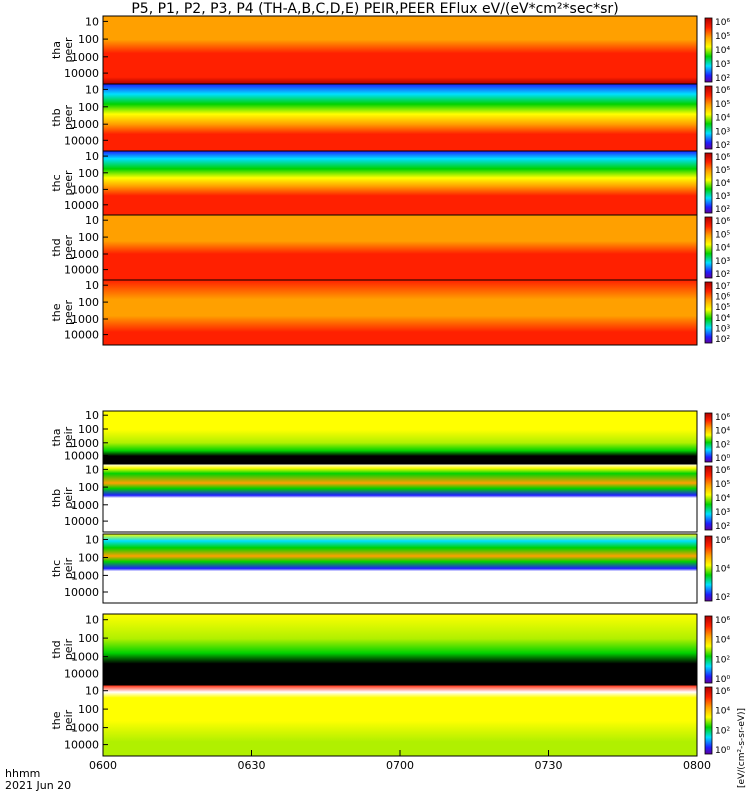 The height and width of the screenshot is (800, 750). I want to click on panel-thd-peir: 10000 1000 100 10 thd peir 10⁶ 10⁴ 10² 10⁰, so click(390, 649).